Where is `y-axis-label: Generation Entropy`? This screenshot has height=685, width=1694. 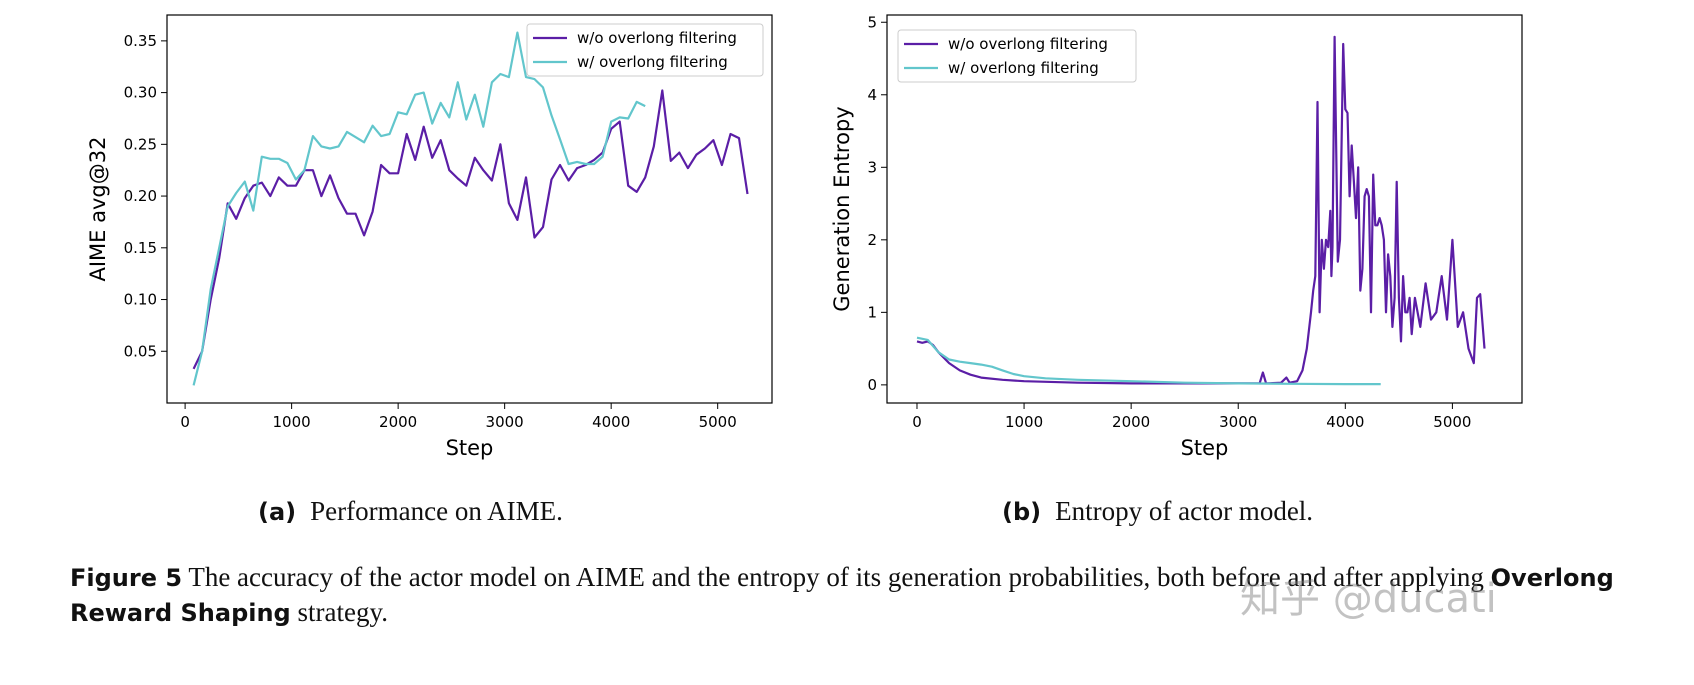
y-axis-label: Generation Entropy is located at coordinates (842, 208).